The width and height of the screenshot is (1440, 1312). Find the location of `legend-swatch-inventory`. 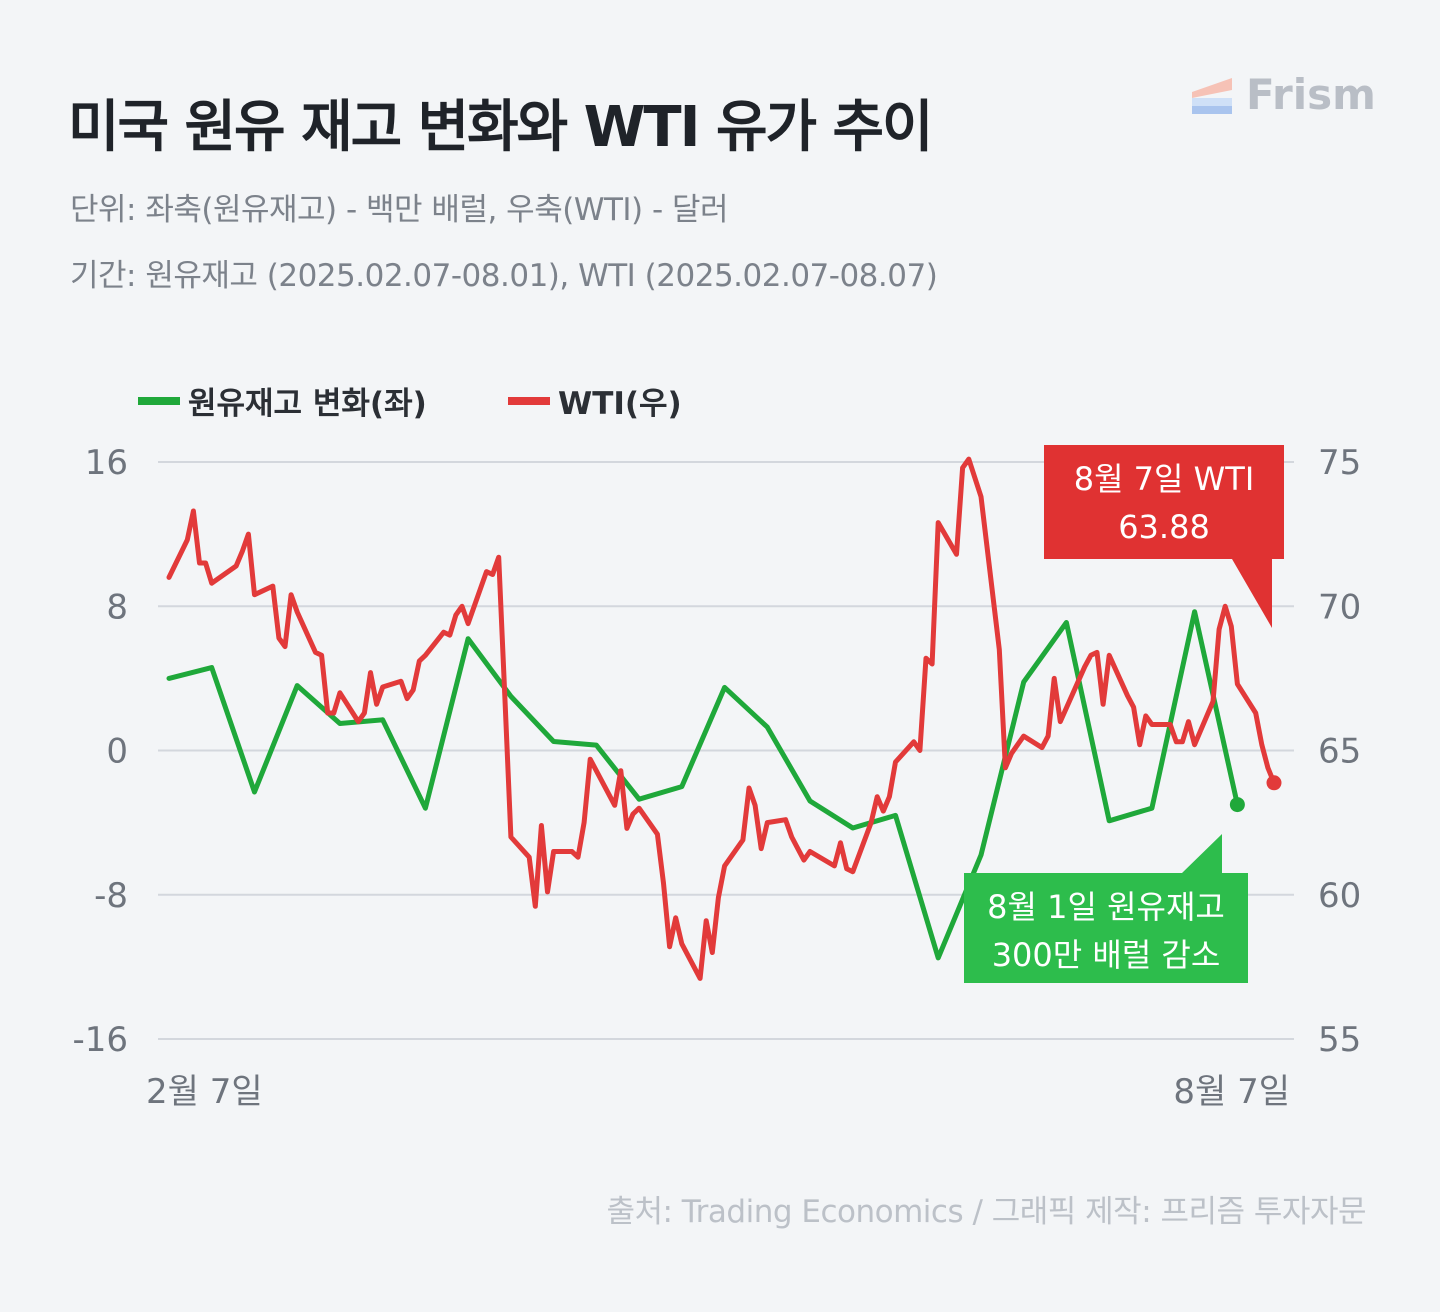

legend-swatch-inventory is located at coordinates (159, 401).